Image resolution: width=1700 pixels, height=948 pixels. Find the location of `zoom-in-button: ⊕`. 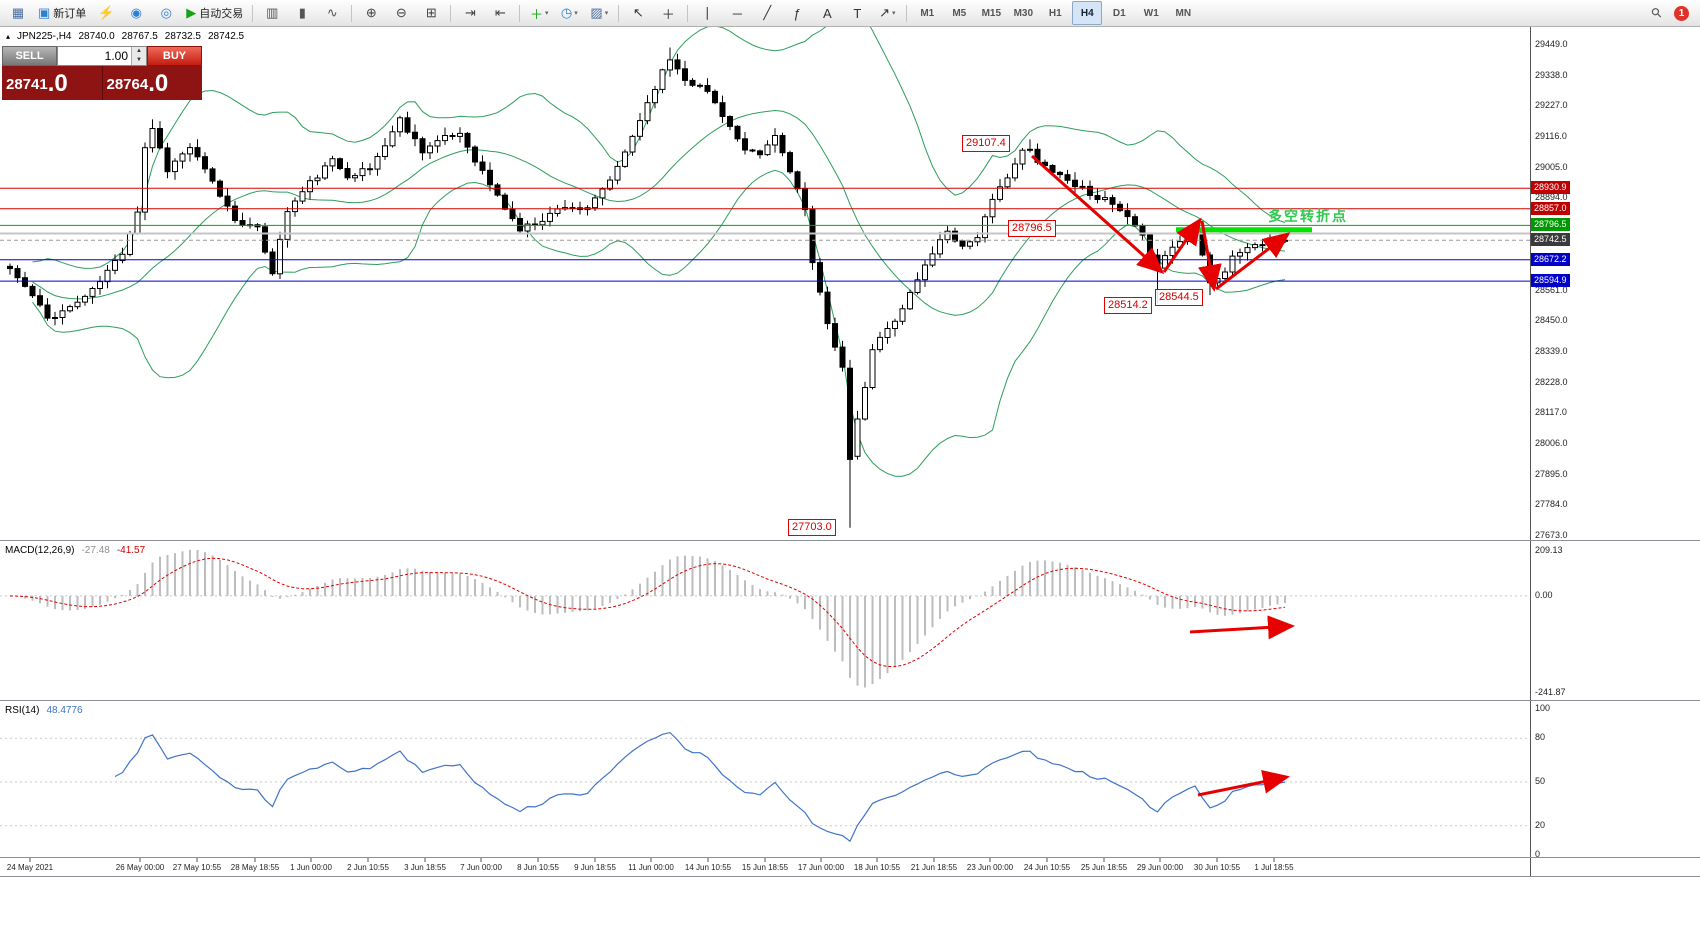

zoom-in-button: ⊕ is located at coordinates (371, 13).